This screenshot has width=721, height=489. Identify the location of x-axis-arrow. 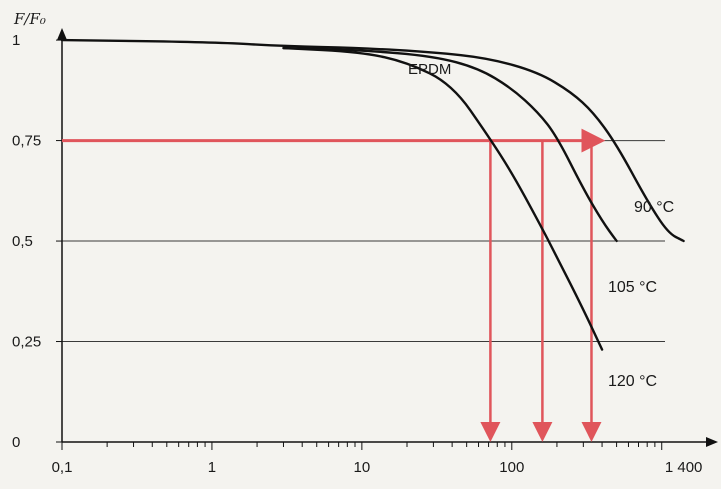
(712, 442).